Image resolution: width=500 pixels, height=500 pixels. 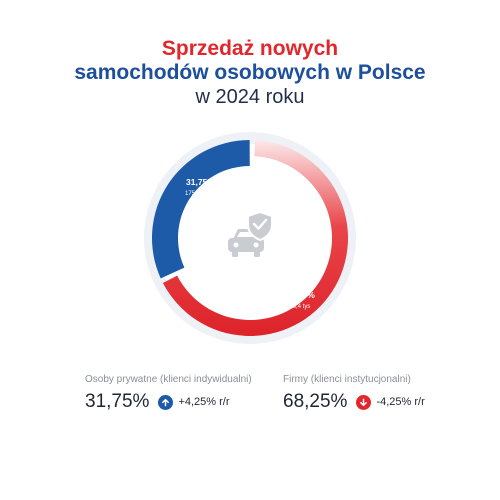 What do you see at coordinates (298, 307) in the screenshot?
I see `data-sublabel-company: 376,4 tys` at bounding box center [298, 307].